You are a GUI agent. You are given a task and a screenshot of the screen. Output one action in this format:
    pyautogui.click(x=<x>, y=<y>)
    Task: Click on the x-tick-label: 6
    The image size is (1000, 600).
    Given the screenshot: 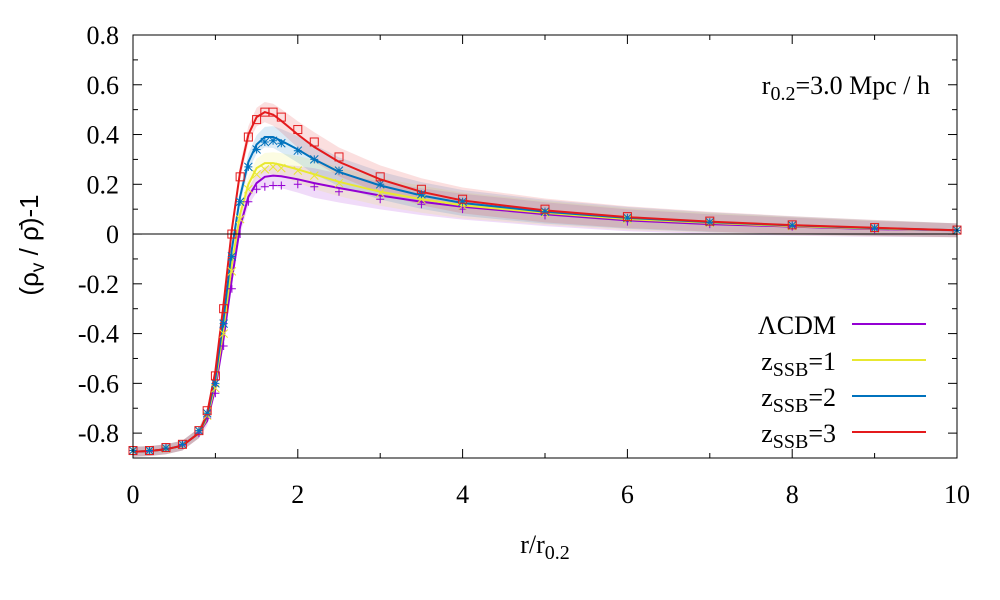 What is the action you would take?
    pyautogui.click(x=627, y=494)
    